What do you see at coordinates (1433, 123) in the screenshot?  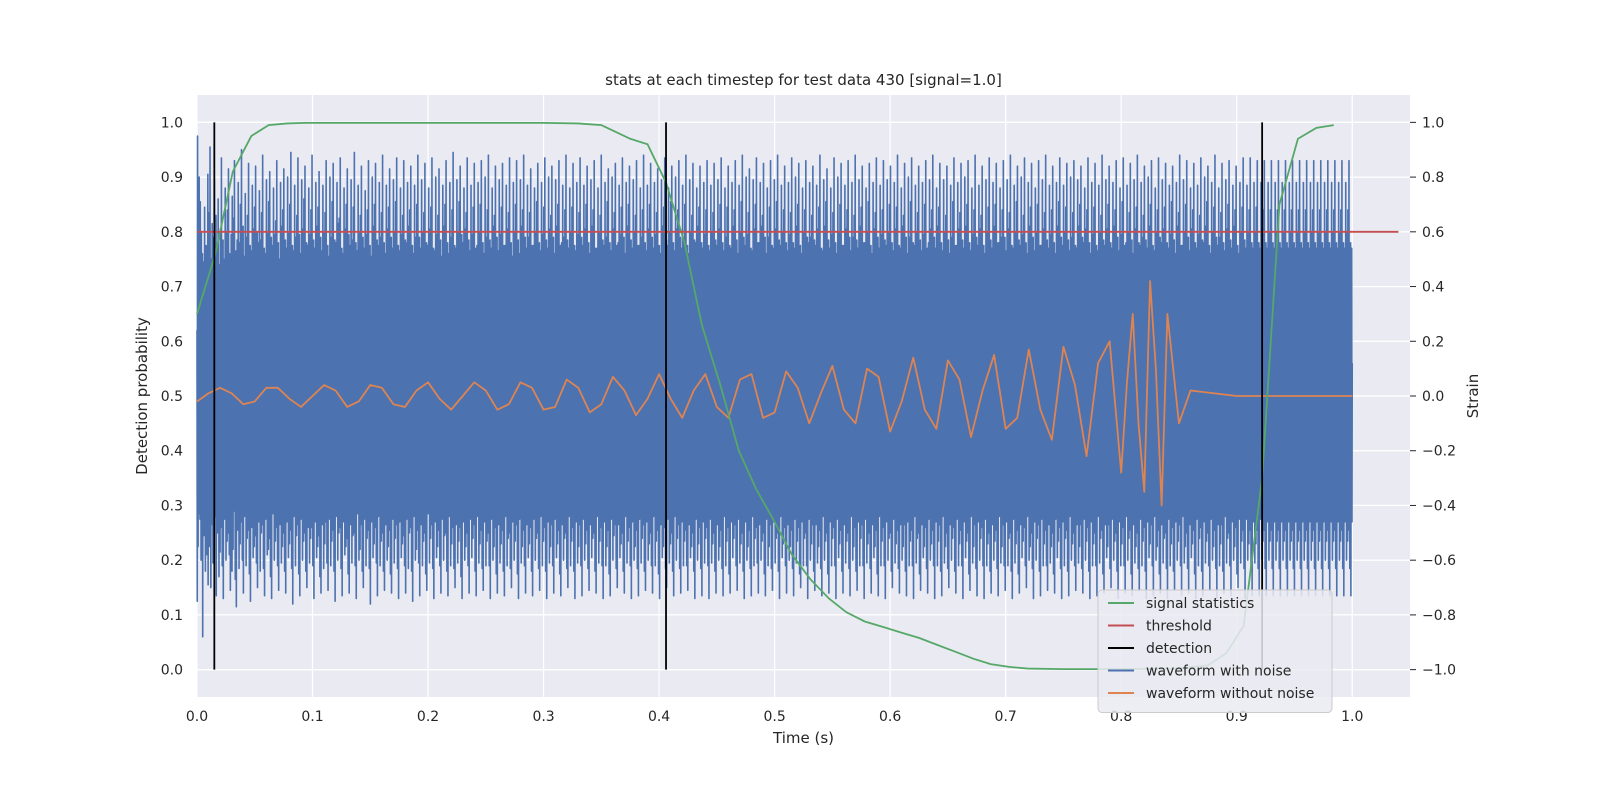 I see `y-right-tick-label: 1.0` at bounding box center [1433, 123].